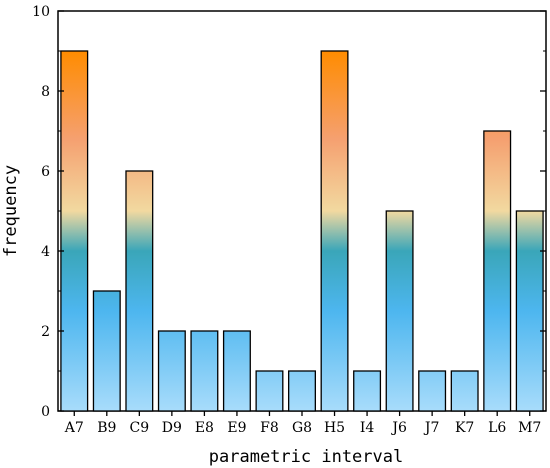 The width and height of the screenshot is (550, 468). What do you see at coordinates (106, 351) in the screenshot?
I see `bar-b9` at bounding box center [106, 351].